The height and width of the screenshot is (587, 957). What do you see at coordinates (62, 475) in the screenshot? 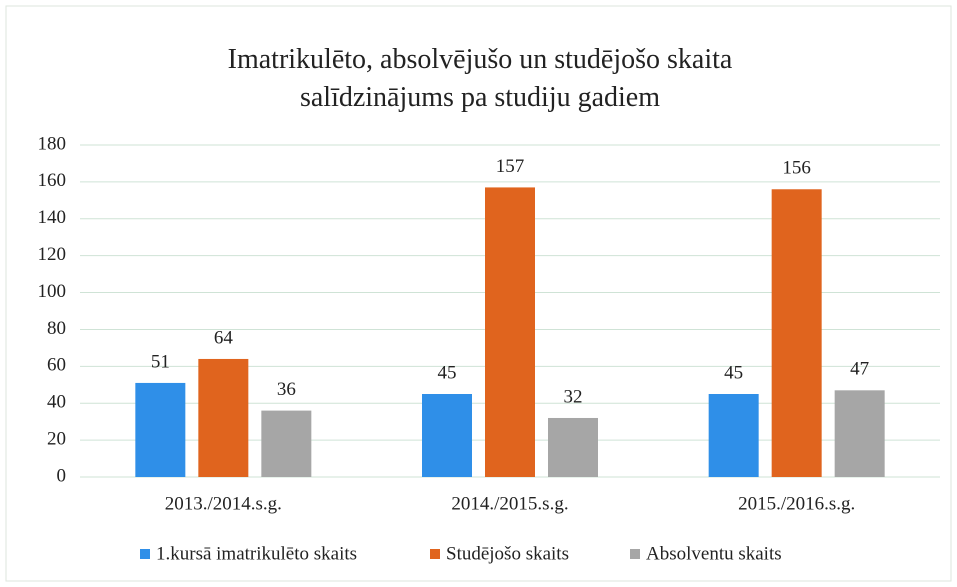
I see `y-tick-label: 0` at bounding box center [62, 475].